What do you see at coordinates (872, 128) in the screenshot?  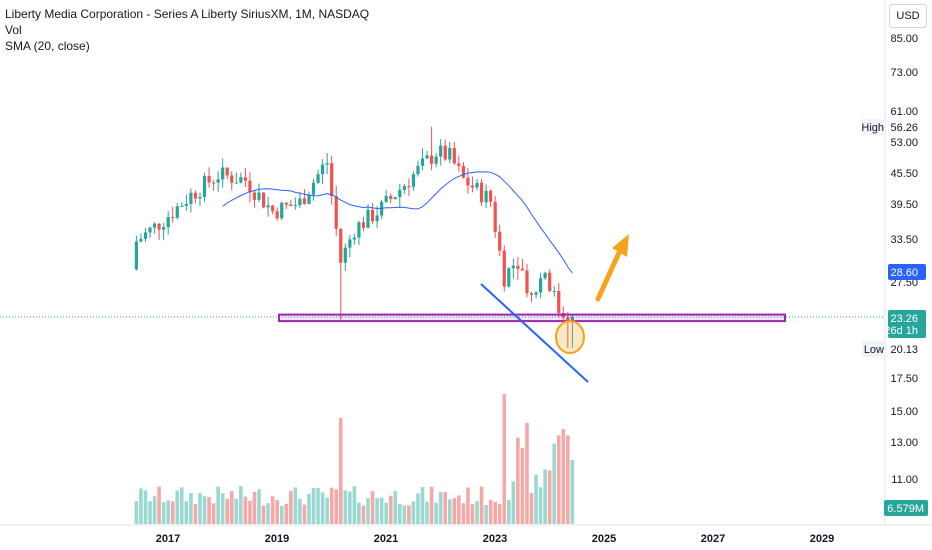 I see `high-label: High` at bounding box center [872, 128].